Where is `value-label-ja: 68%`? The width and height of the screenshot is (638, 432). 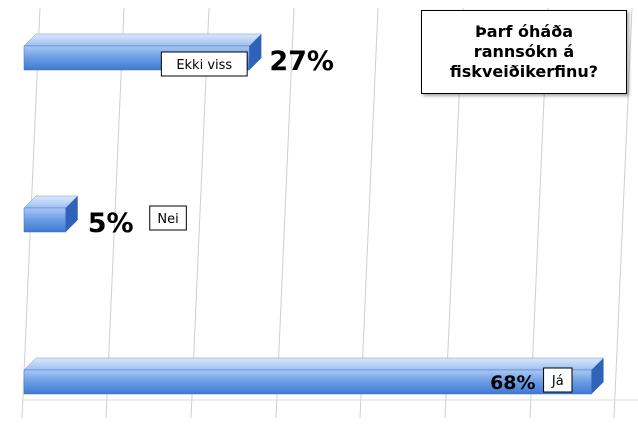
value-label-ja: 68% is located at coordinates (512, 383).